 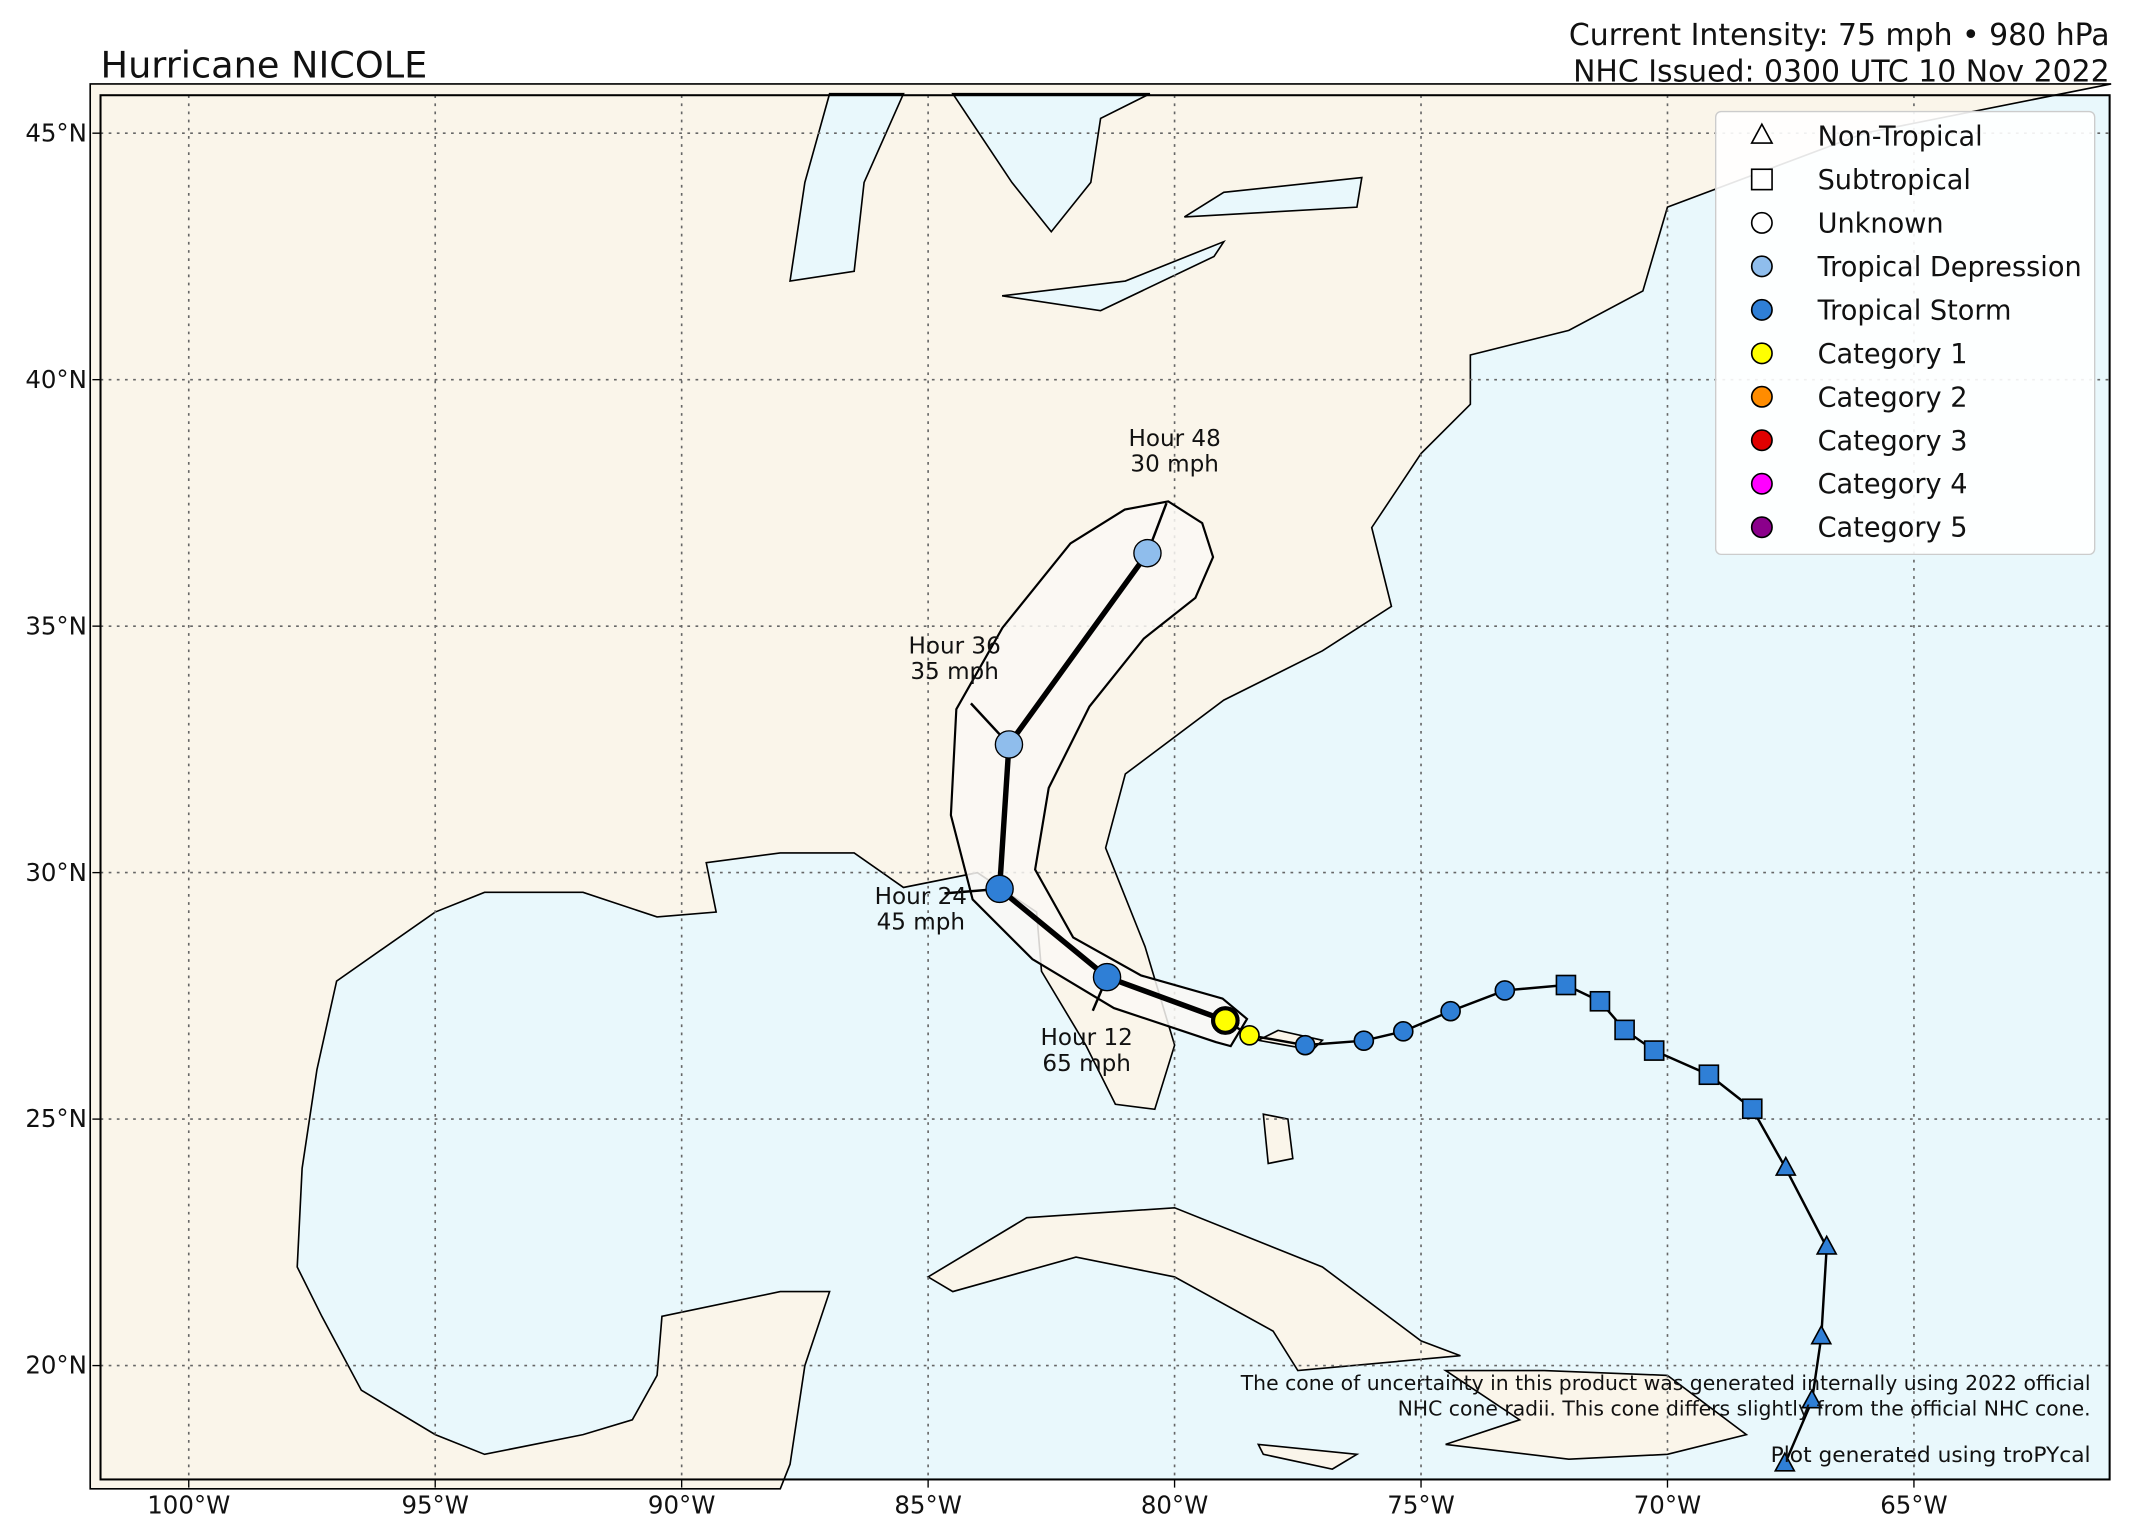 What do you see at coordinates (1893, 441) in the screenshot?
I see `legend-label: Category 3` at bounding box center [1893, 441].